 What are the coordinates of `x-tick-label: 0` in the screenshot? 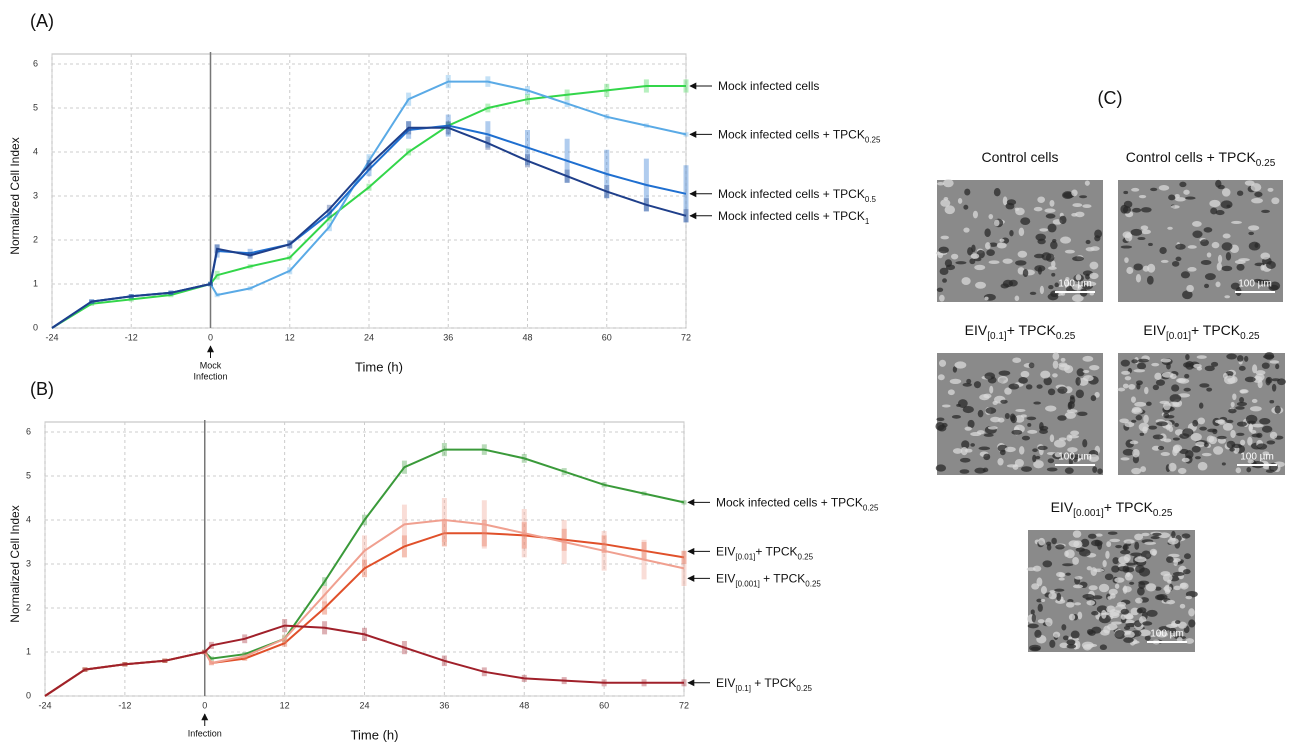 It's located at (210, 337).